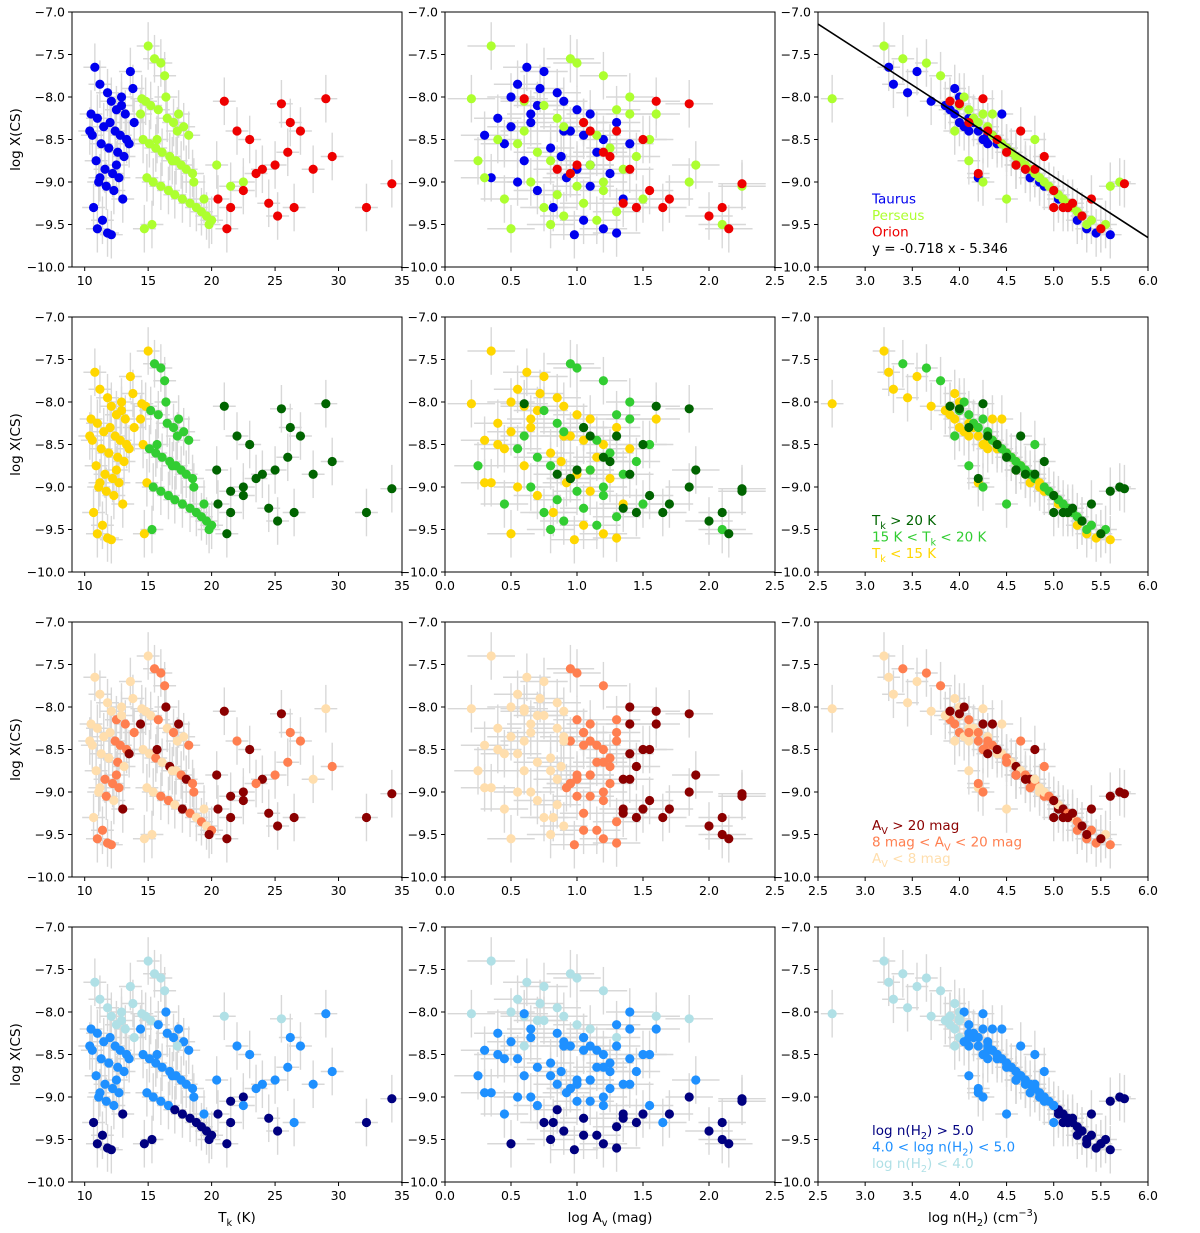 Image resolution: width=1200 pixels, height=1233 pixels. I want to click on y-tick-label: −8.0, so click(796, 707).